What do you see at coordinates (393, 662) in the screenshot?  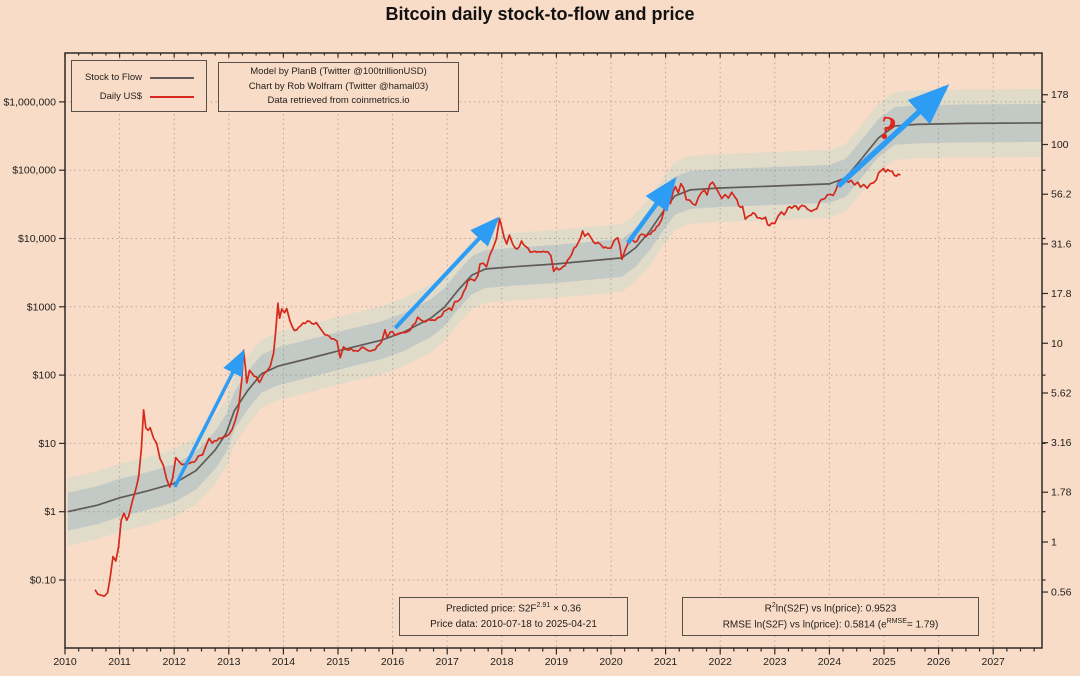 I see `svg-text: 2016` at bounding box center [393, 662].